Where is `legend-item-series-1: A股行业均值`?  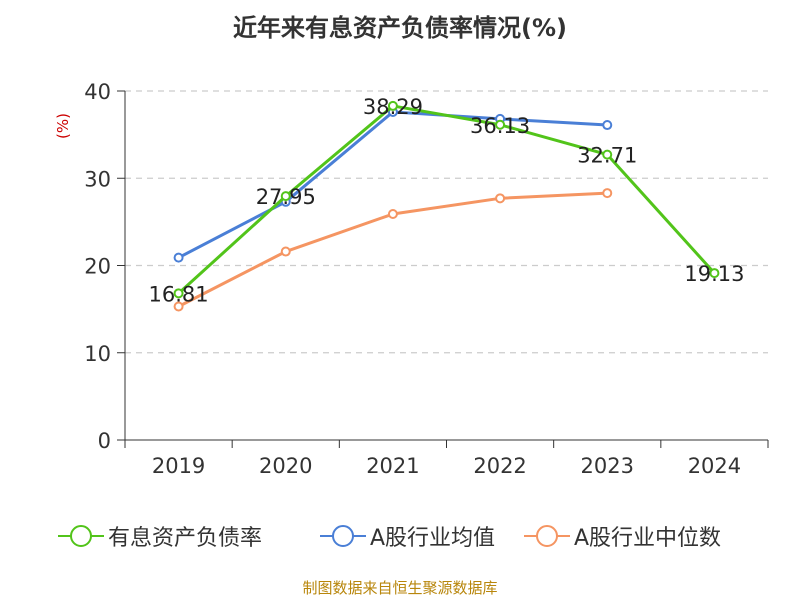 legend-item-series-1: A股行业均值 is located at coordinates (408, 537).